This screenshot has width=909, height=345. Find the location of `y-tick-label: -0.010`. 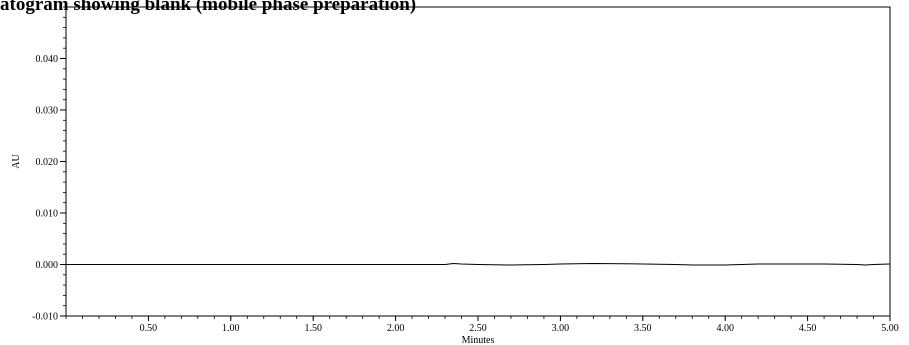

y-tick-label: -0.010 is located at coordinates (45, 317).